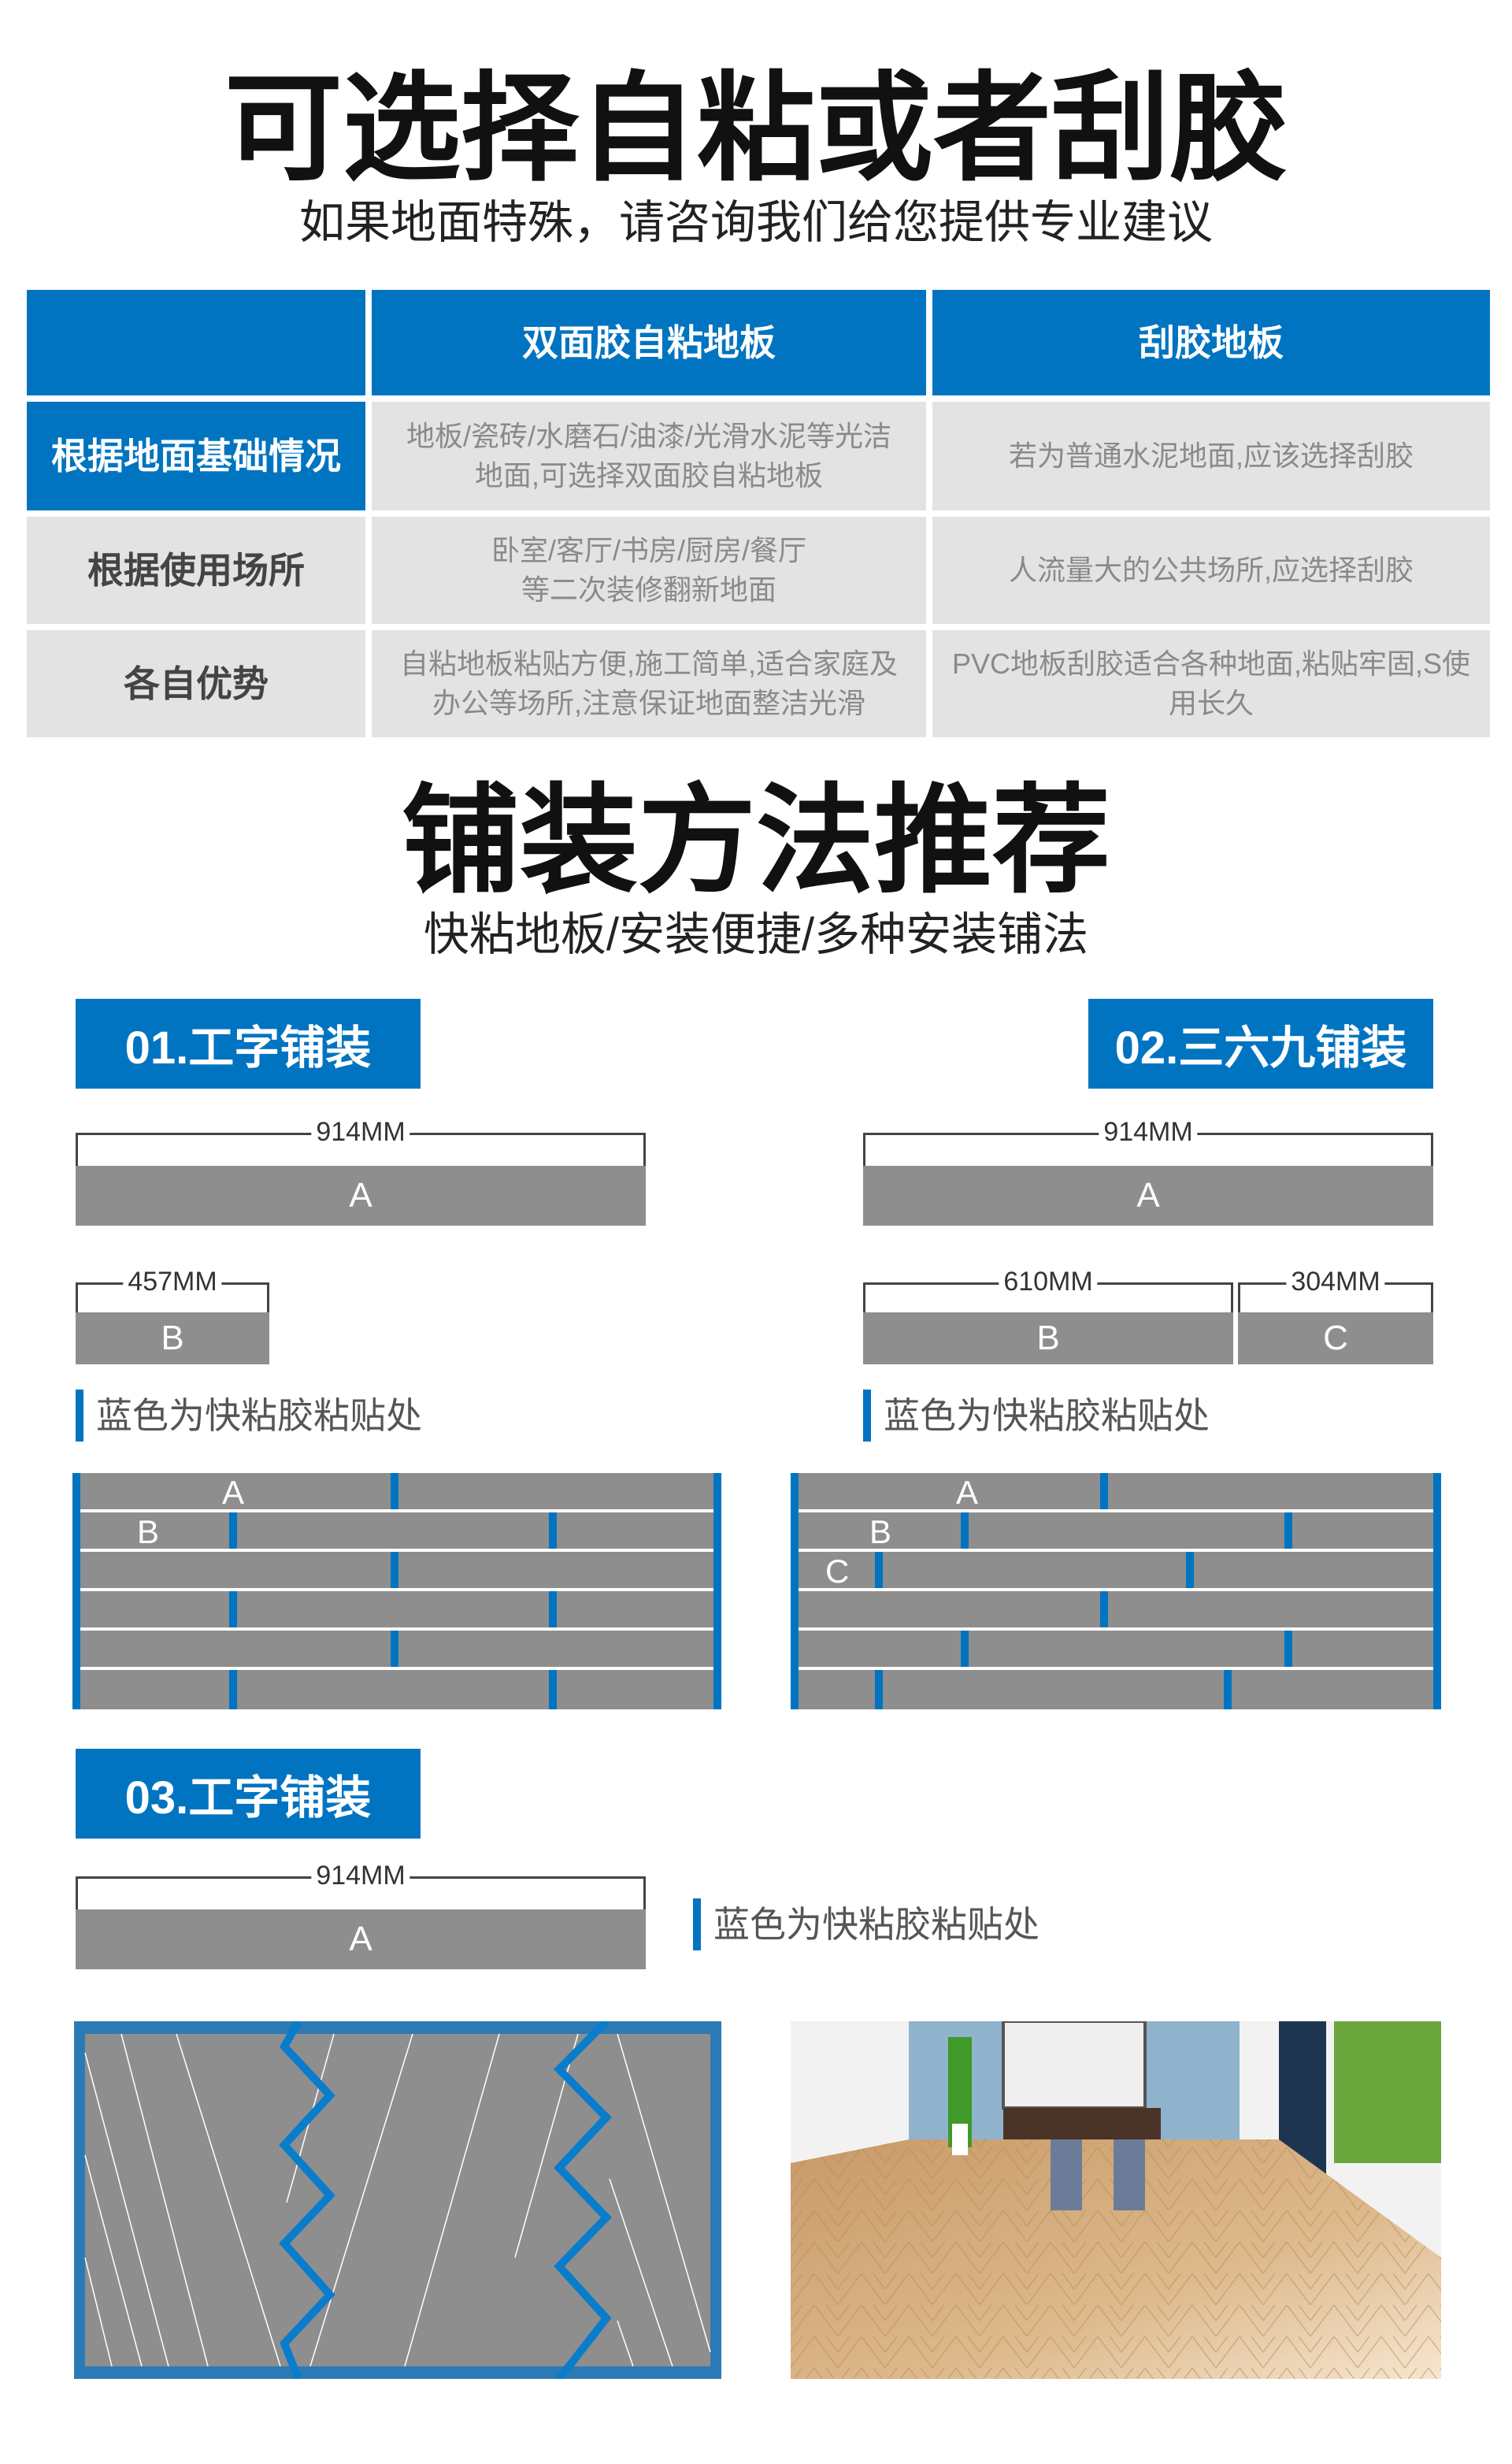 The image size is (1512, 2464). Describe the element at coordinates (248, 1044) in the screenshot. I see `method1-badge: 01.工字铺装` at that location.